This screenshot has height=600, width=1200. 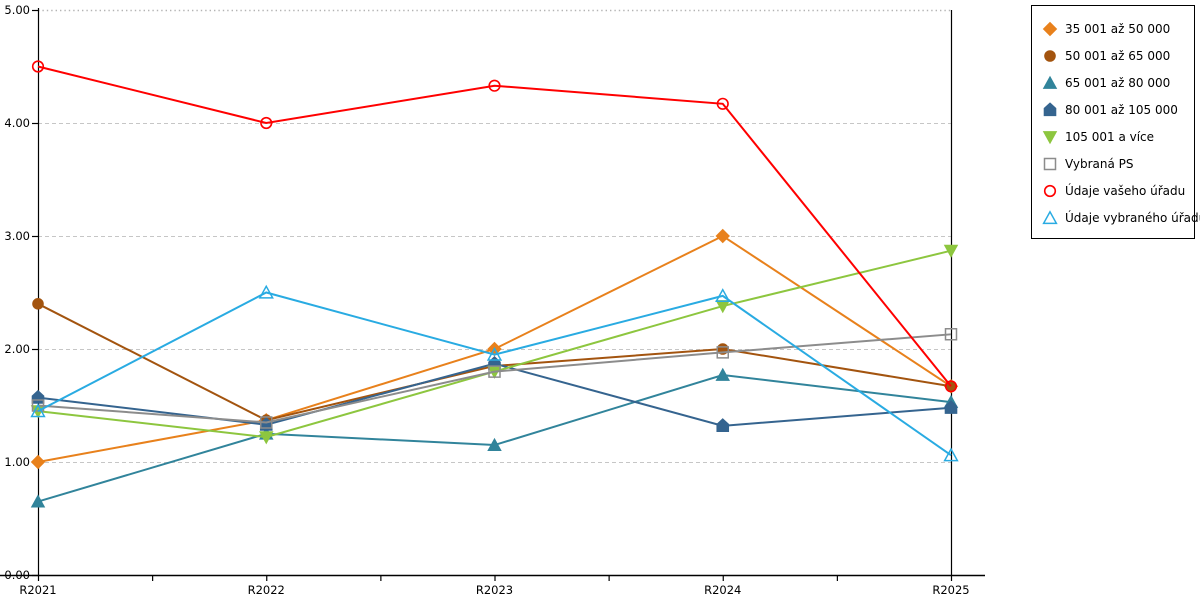 I want to click on x-tick-label: R2024, so click(x=722, y=590).